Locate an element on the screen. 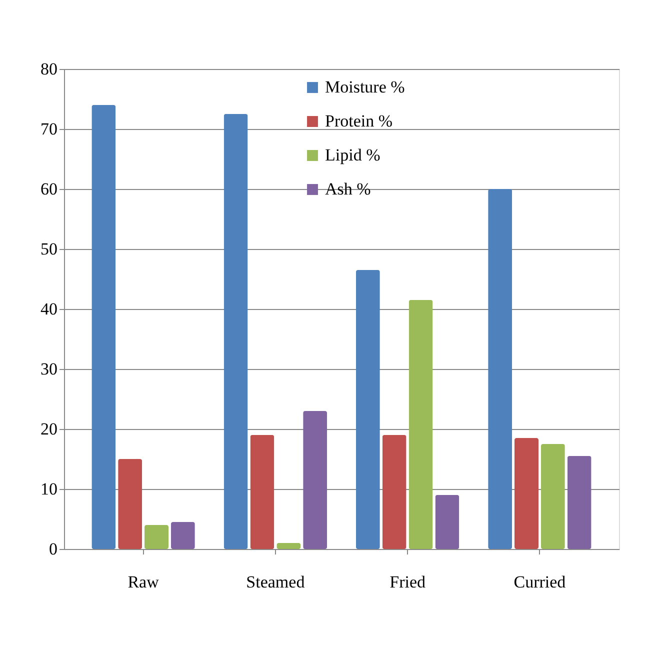  legend-label: Lipid % is located at coordinates (352, 155).